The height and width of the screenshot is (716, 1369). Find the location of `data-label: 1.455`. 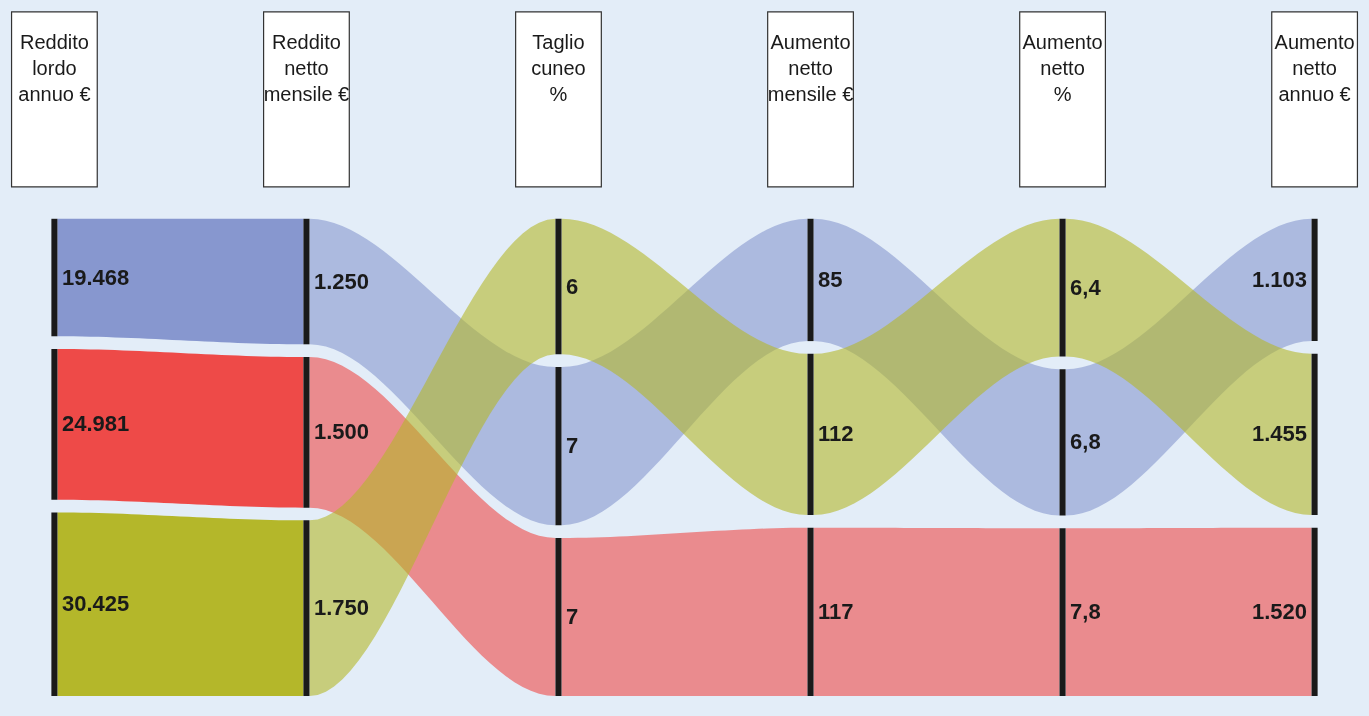

data-label: 1.455 is located at coordinates (1279, 434).